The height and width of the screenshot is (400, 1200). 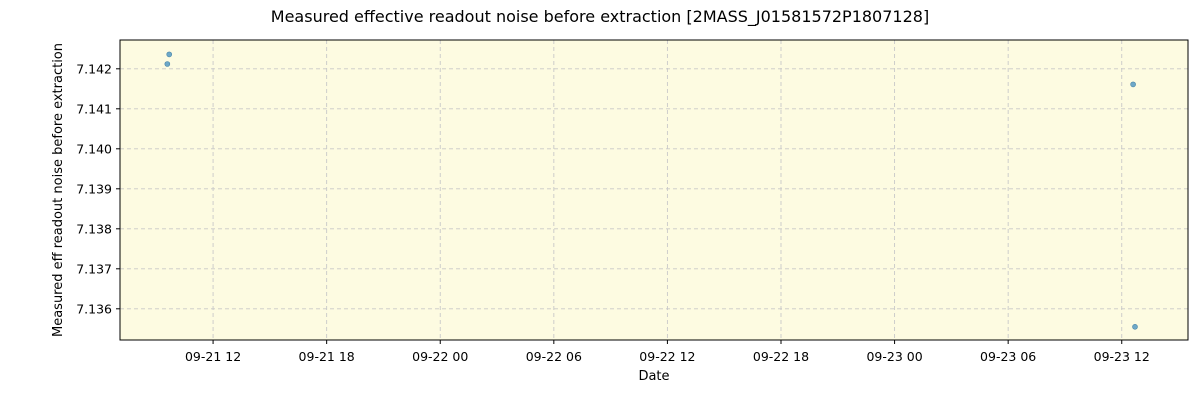 What do you see at coordinates (327, 356) in the screenshot?
I see `x-tick-label: 09-21 18` at bounding box center [327, 356].